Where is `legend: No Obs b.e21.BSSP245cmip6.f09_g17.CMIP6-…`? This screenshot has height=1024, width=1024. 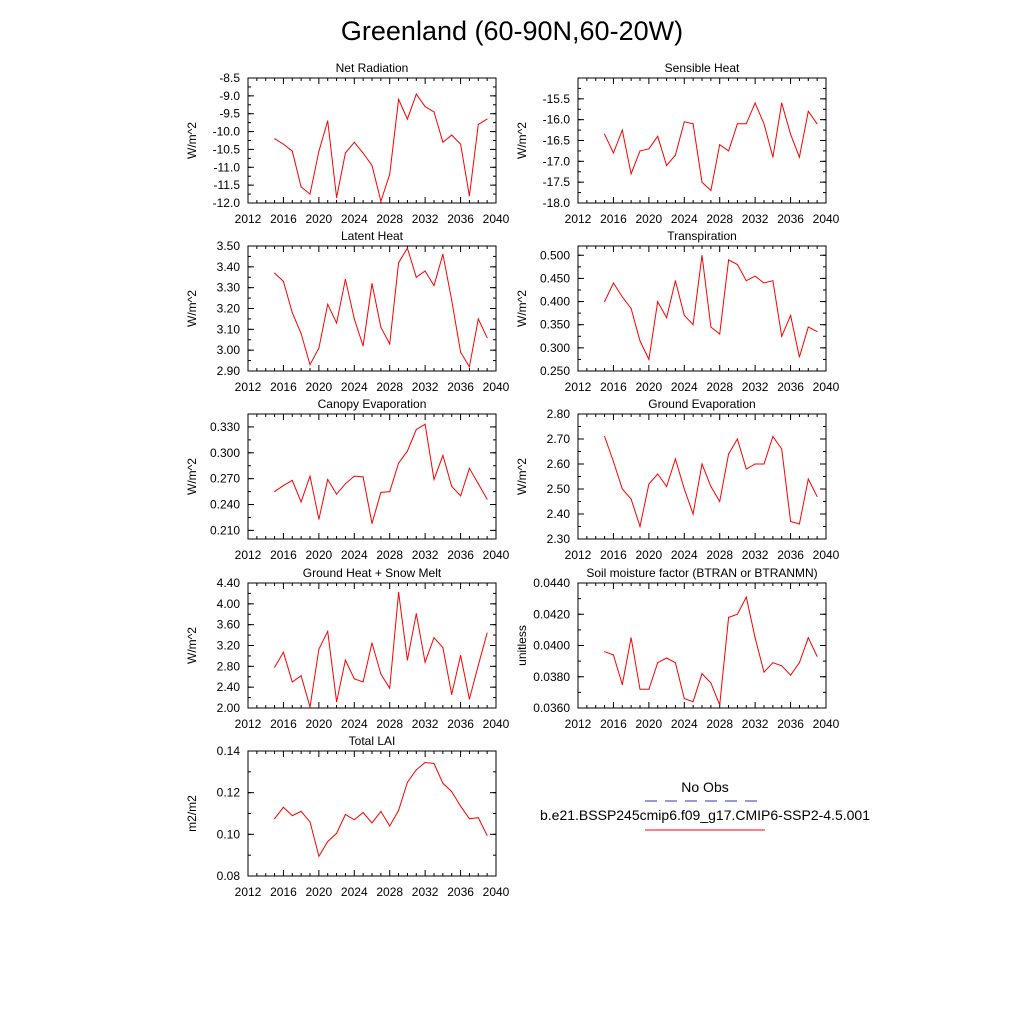 legend: No Obs b.e21.BSSP245cmip6.f09_g17.CMIP6-… is located at coordinates (705, 805).